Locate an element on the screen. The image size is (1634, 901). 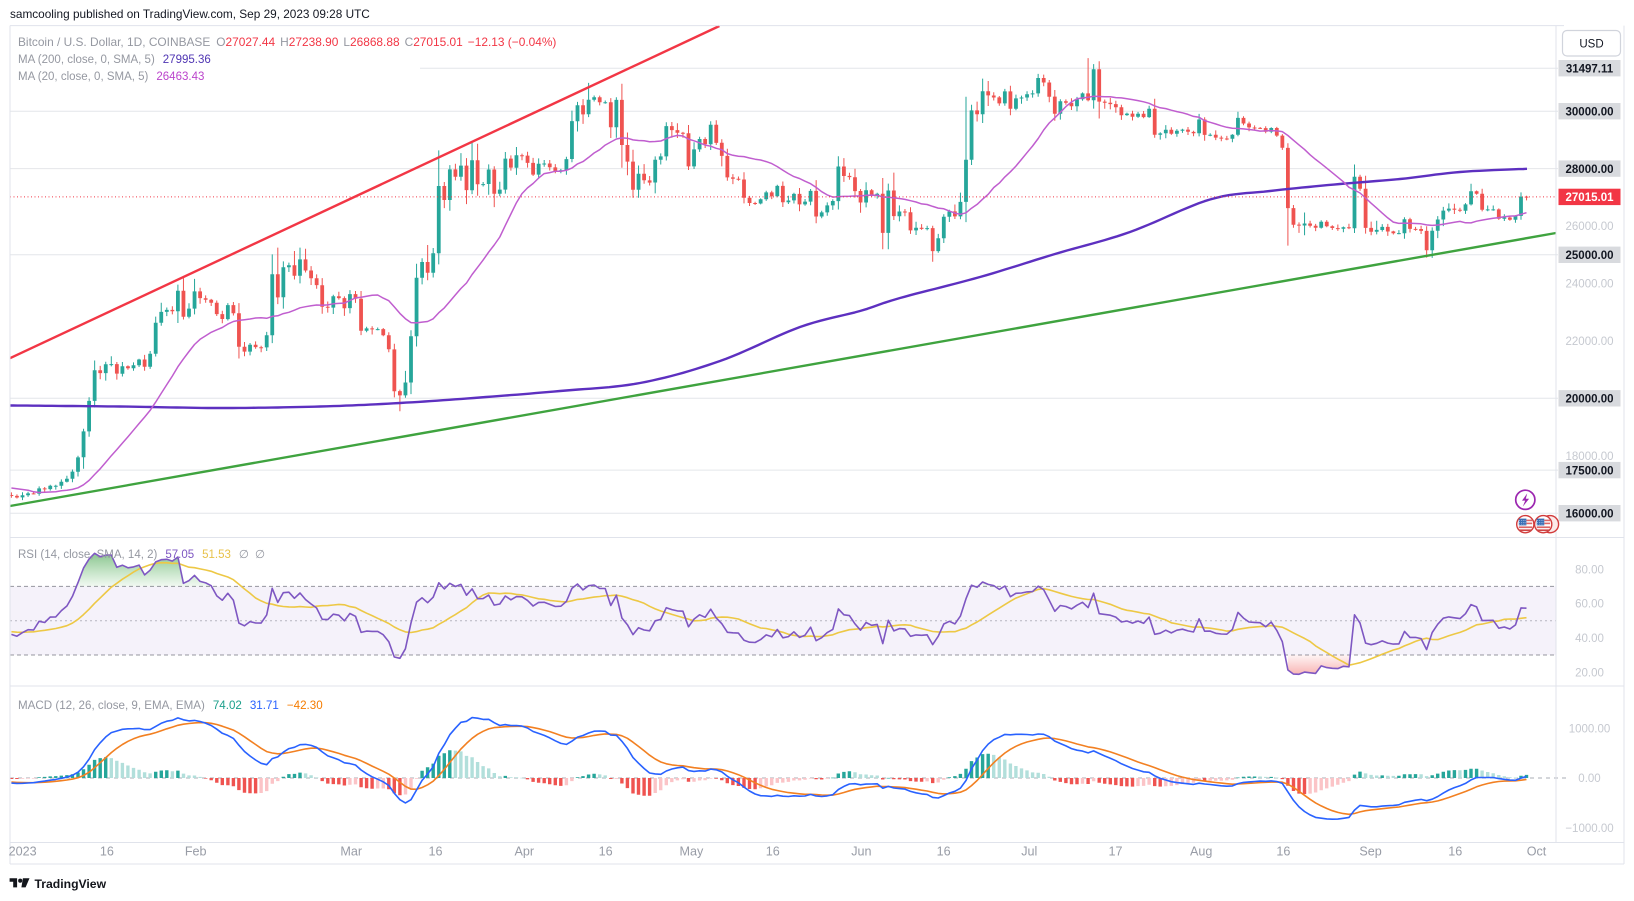
svg-text: 40.00 is located at coordinates (1589, 639).